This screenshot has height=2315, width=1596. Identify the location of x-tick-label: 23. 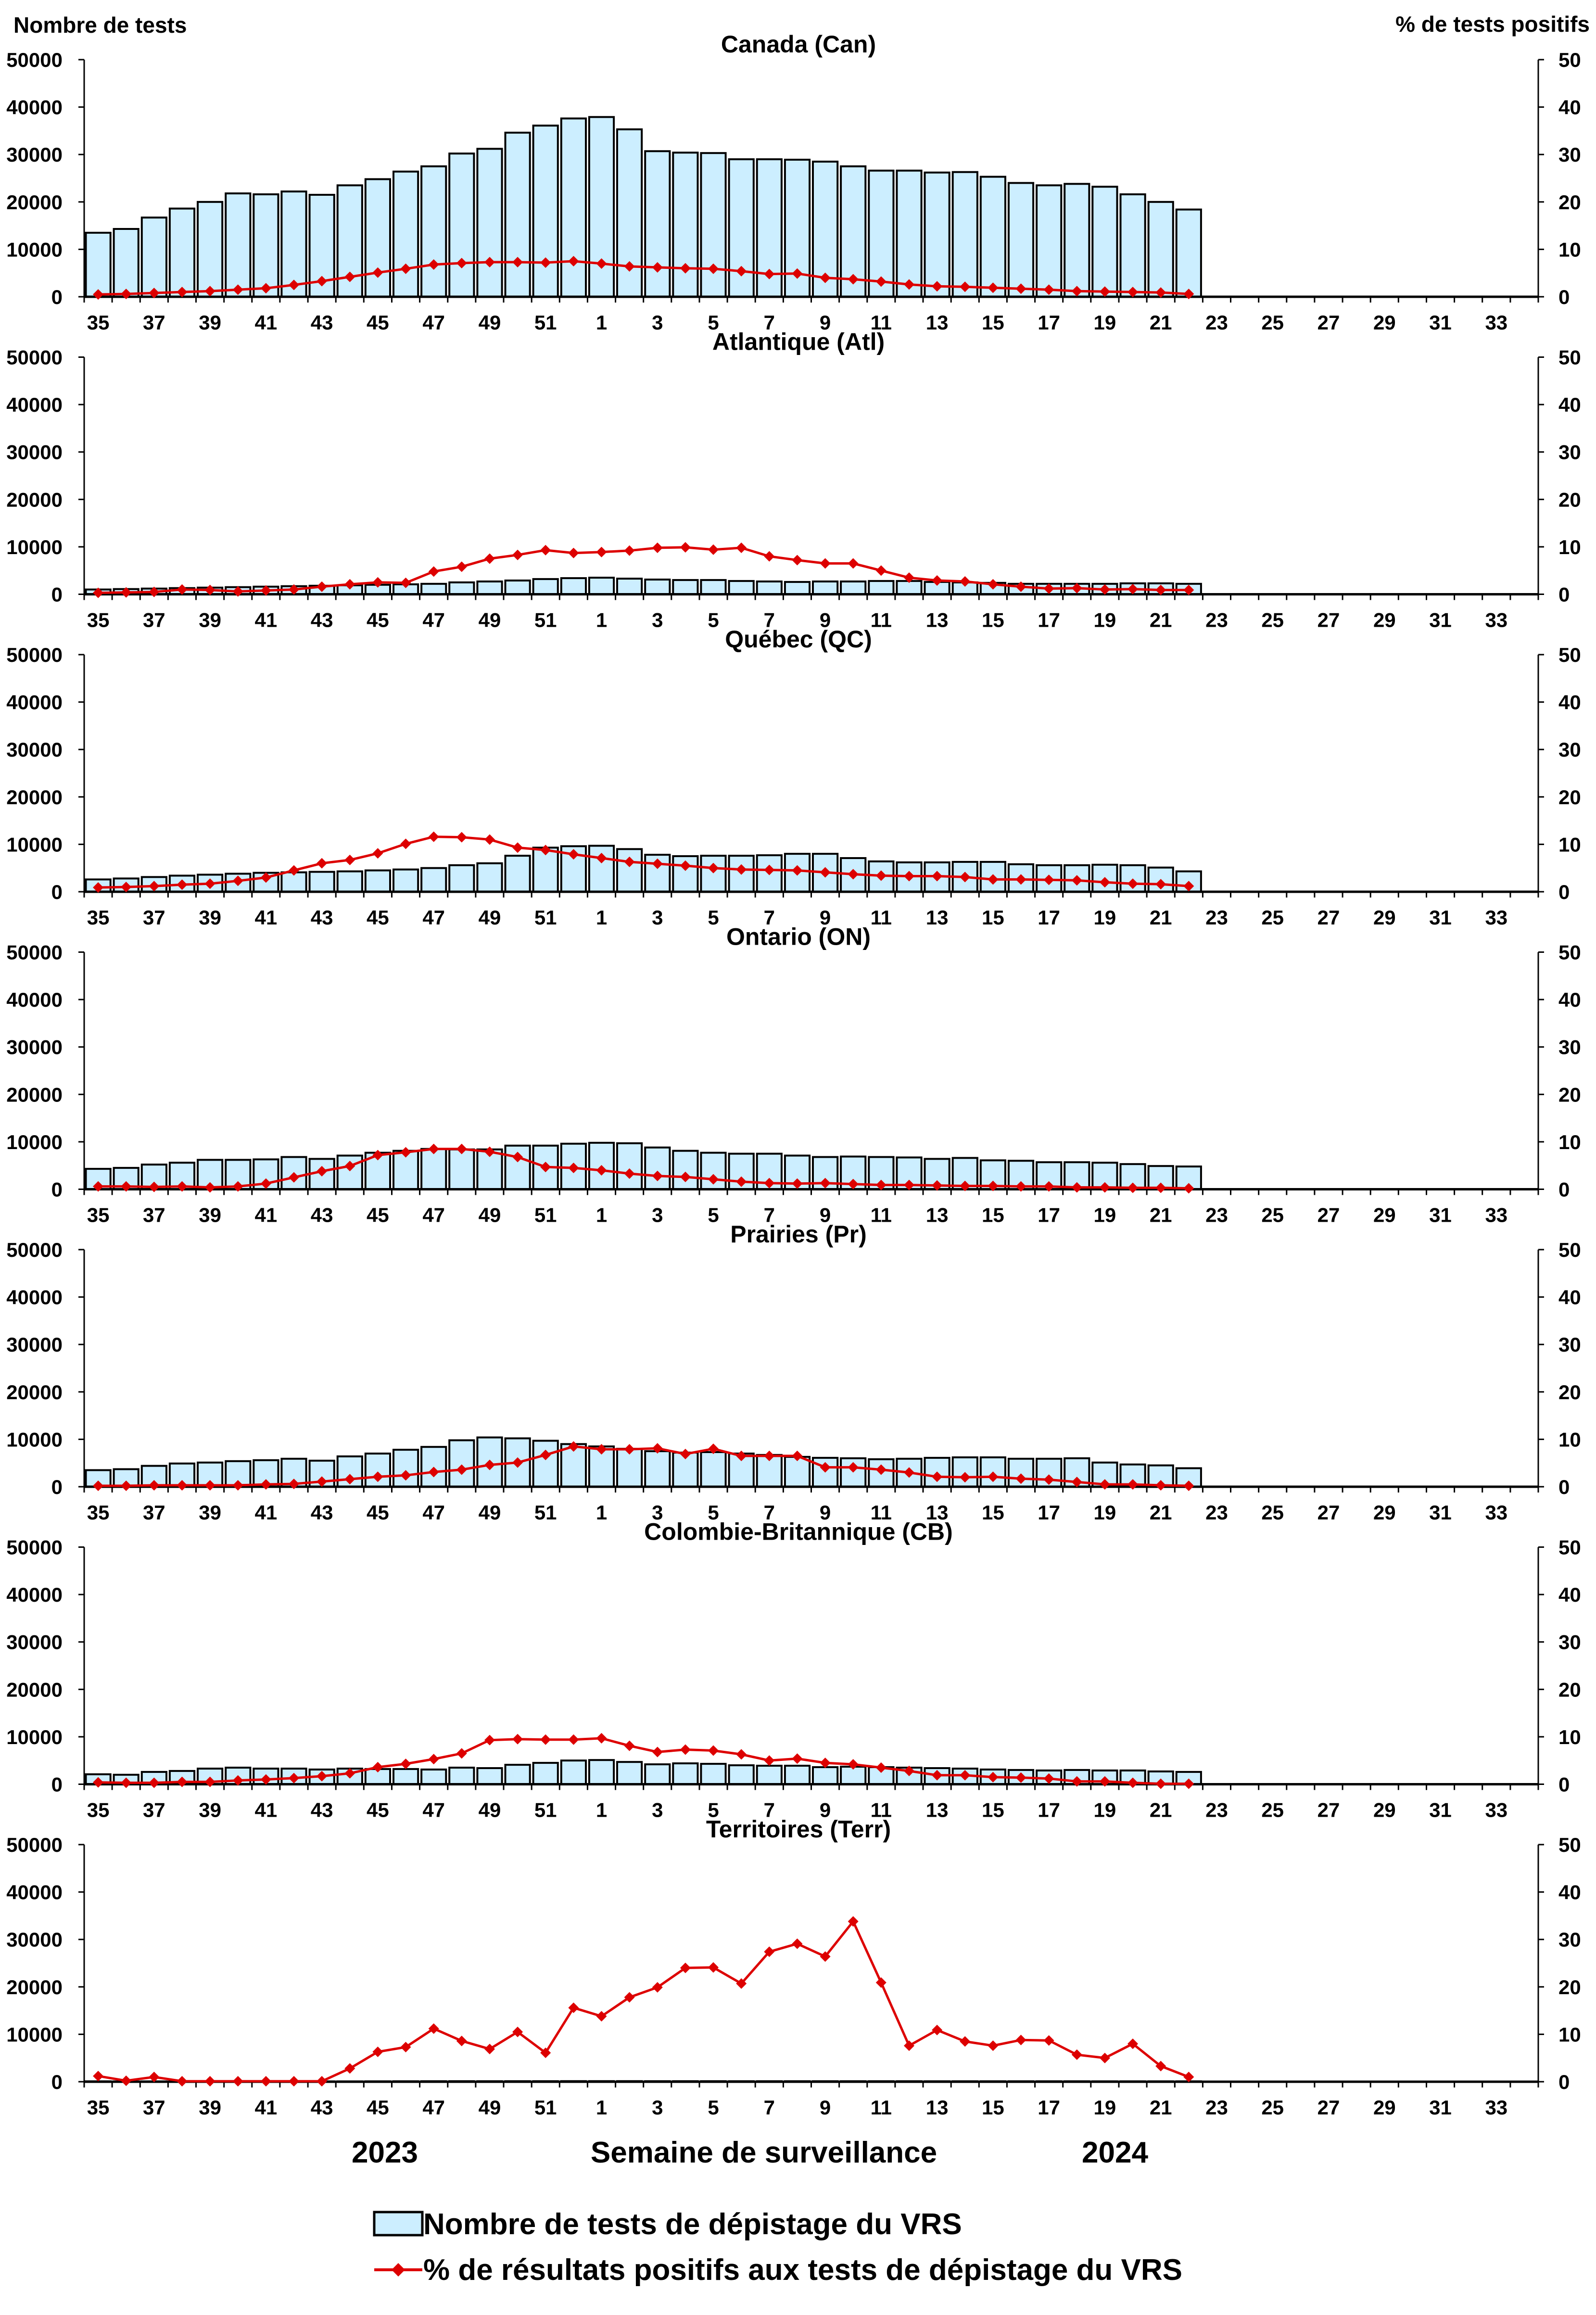
(1216, 1810).